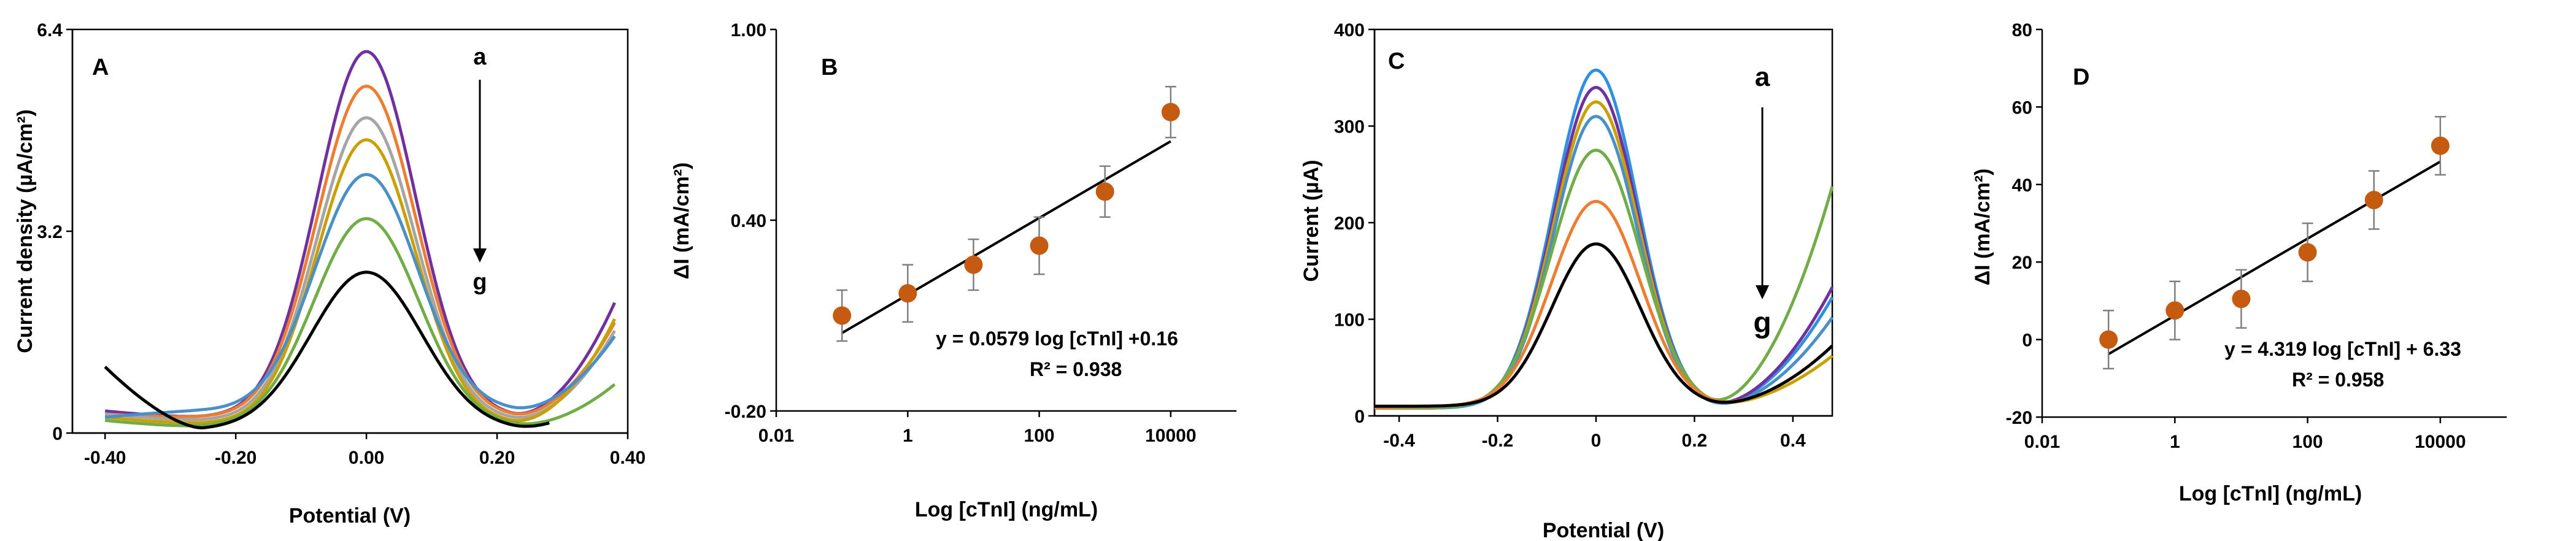 The width and height of the screenshot is (2576, 541). I want to click on y-tick-label: 400, so click(1349, 30).